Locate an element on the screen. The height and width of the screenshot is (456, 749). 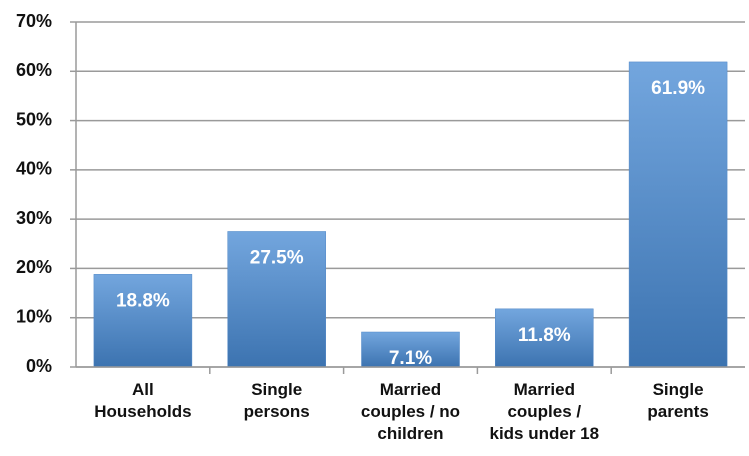
x-tick-label-box: All Households is located at coordinates (143, 400).